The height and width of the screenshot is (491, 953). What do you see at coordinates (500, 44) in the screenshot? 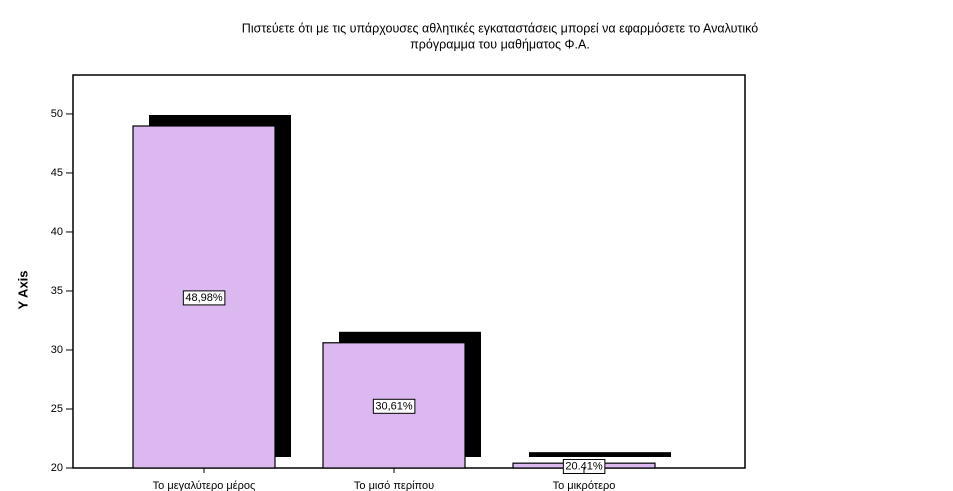
I see `chart-title: πρόγραμμα του μαθήματος Φ.Α.` at bounding box center [500, 44].